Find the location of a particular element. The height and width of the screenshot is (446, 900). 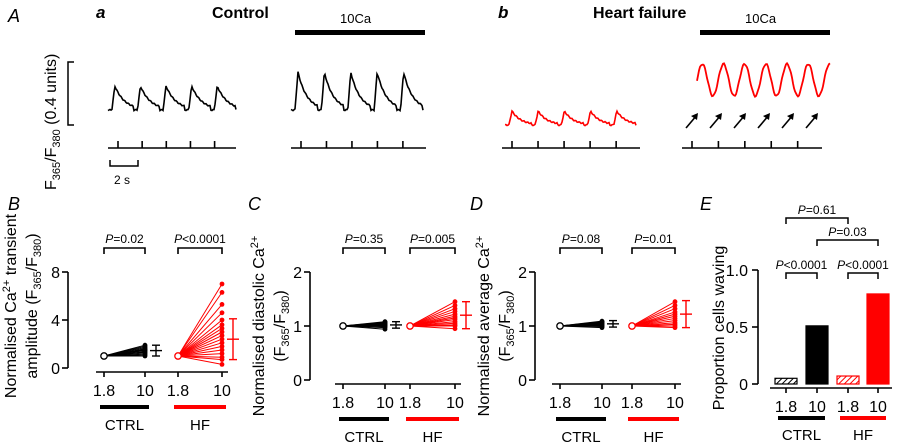

y-tick-label: 0.5 is located at coordinates (737, 328).